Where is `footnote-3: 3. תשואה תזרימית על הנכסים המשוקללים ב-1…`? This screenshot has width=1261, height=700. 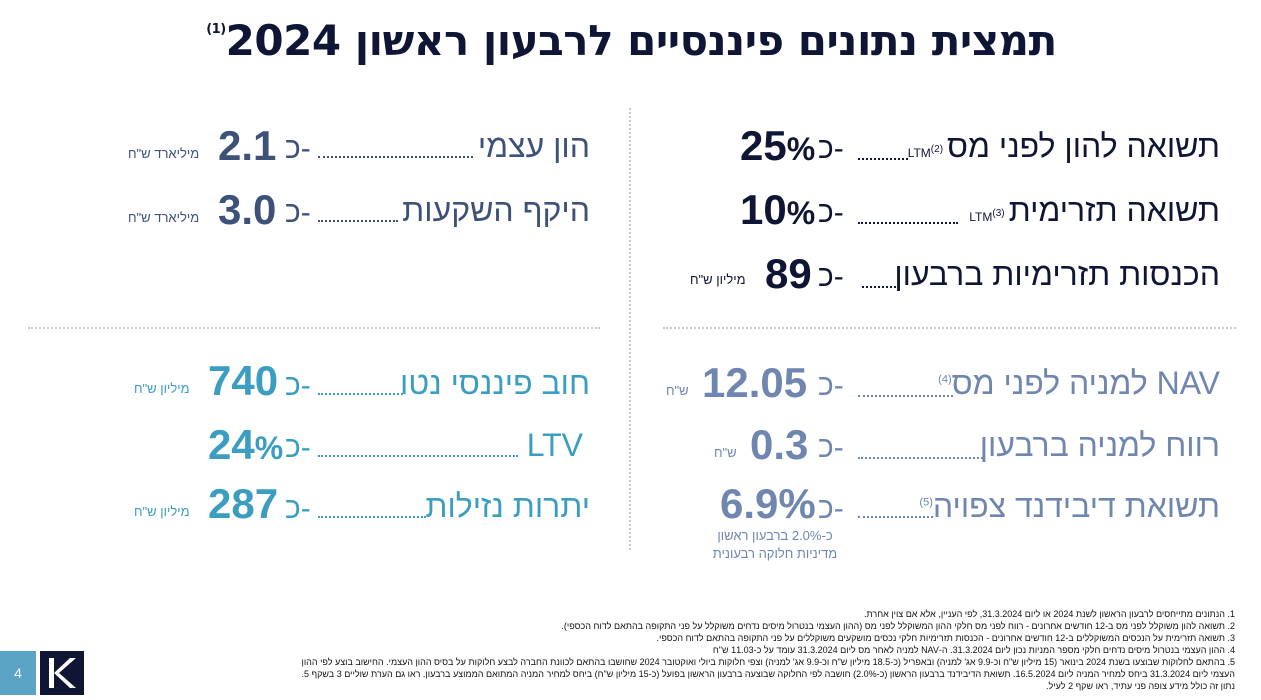 footnote-3: 3. תשואה תזרימית על הנכסים המשוקללים ב-1… is located at coordinates (945, 638).